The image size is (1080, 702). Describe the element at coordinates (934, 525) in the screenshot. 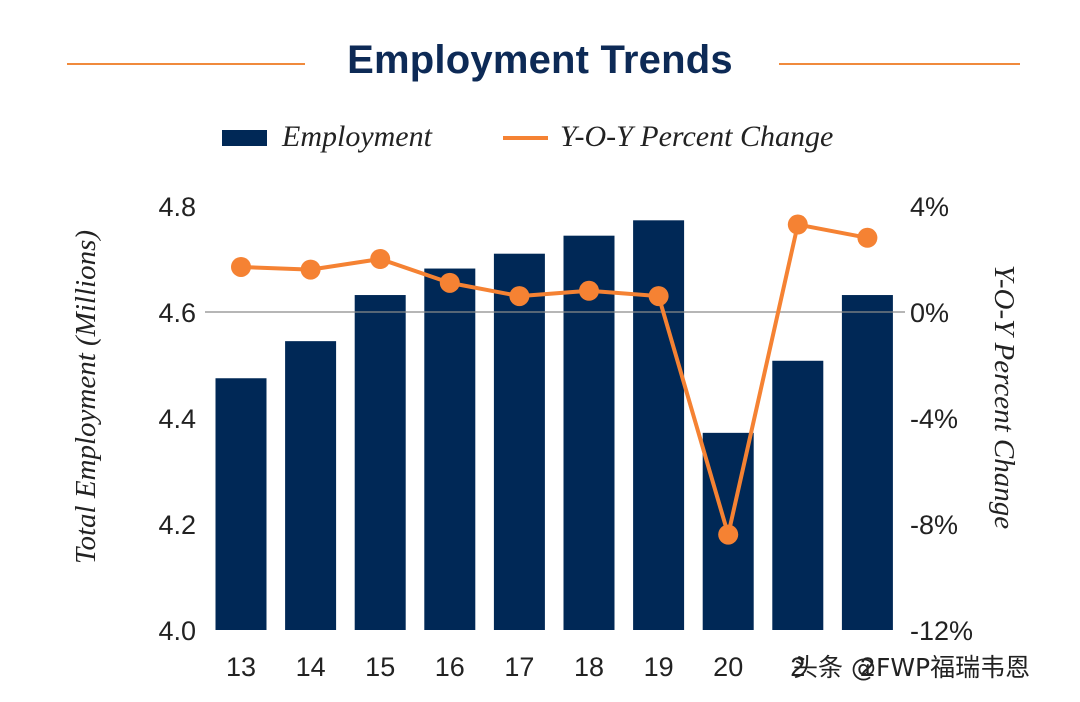

I see `right-tick-label: -8%` at that location.